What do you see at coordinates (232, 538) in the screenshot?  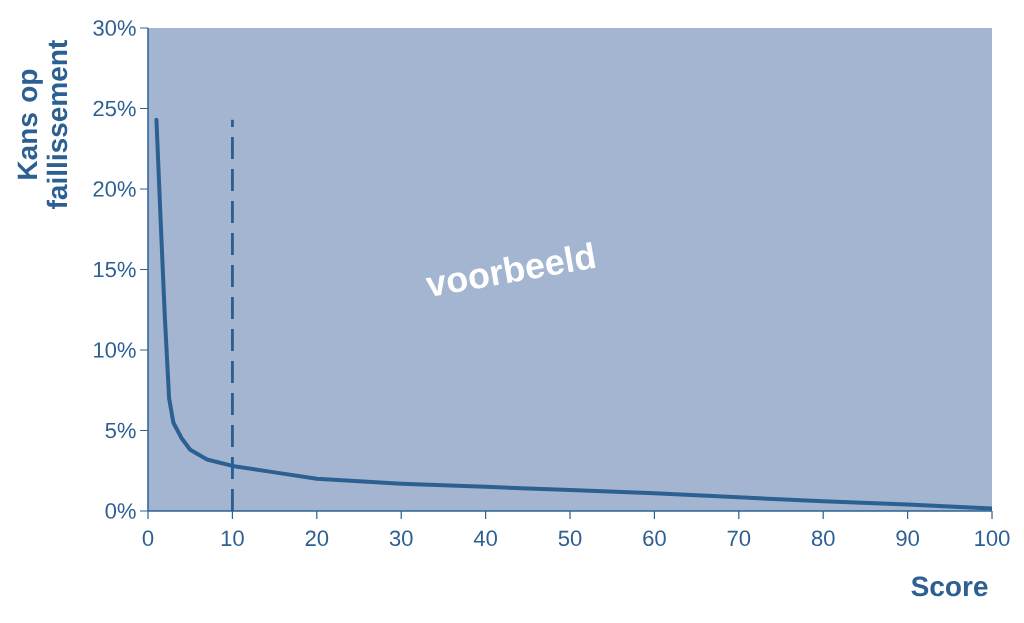 I see `x-tick-label: 10` at bounding box center [232, 538].